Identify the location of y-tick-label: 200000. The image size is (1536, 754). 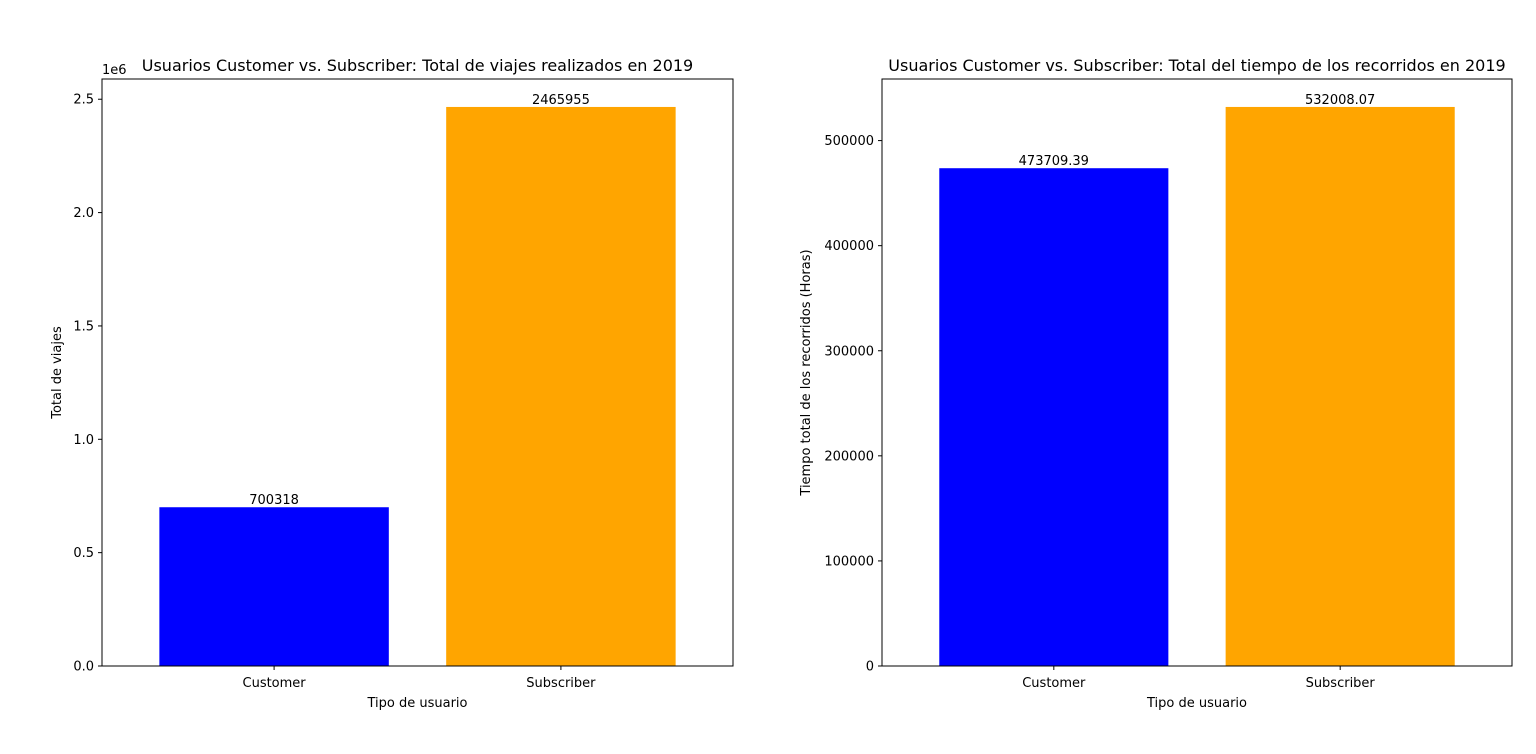
(849, 456).